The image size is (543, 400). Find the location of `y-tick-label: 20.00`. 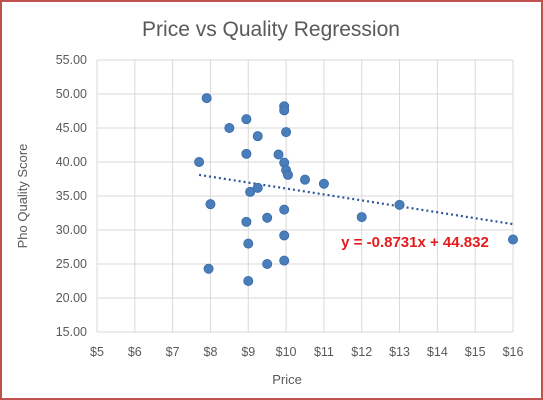

y-tick-label: 20.00 is located at coordinates (71, 298).